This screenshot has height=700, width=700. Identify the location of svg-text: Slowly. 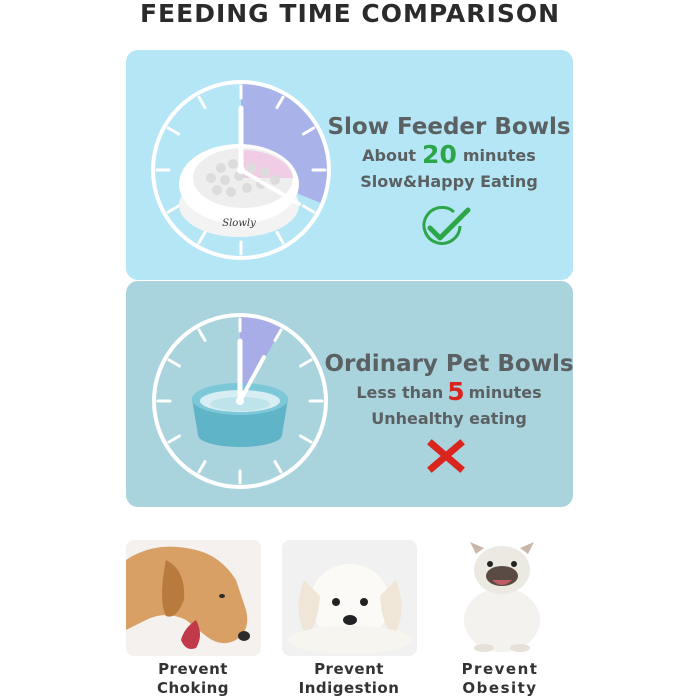
(239, 223).